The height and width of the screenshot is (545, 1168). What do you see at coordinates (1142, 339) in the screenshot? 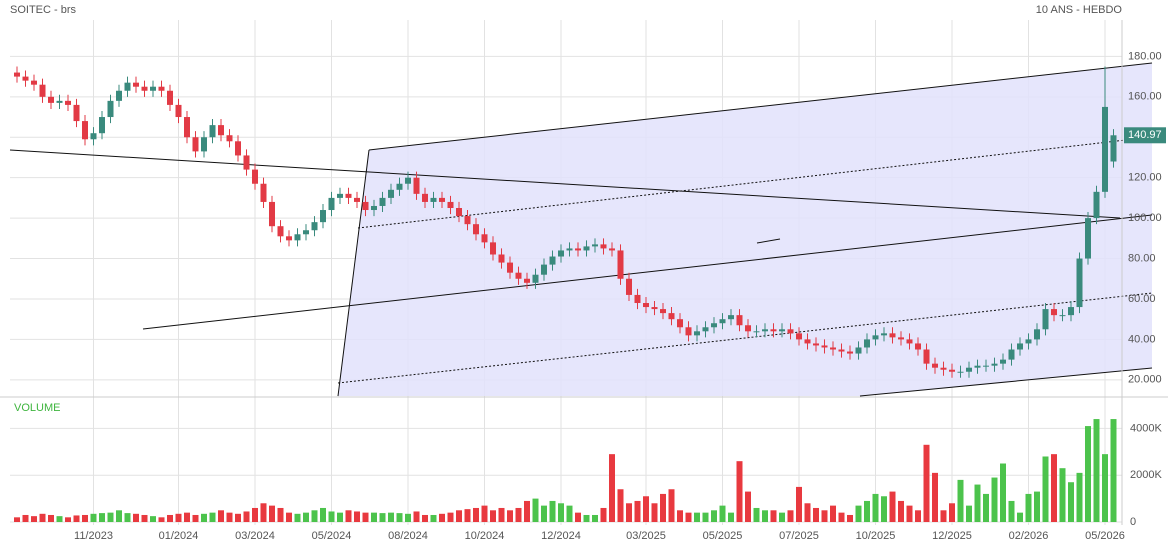
I see `y-tick-label: 40.00` at bounding box center [1142, 339].